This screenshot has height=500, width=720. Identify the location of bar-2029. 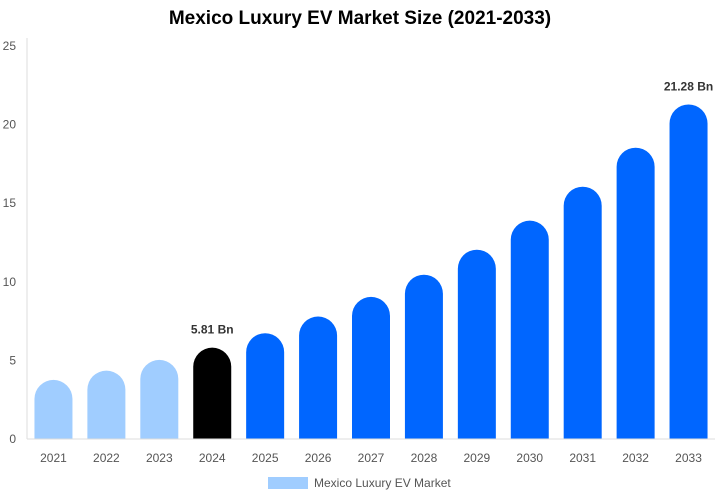
(476, 344).